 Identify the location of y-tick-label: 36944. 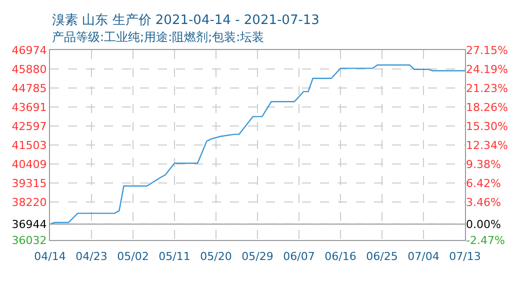
(29, 225).